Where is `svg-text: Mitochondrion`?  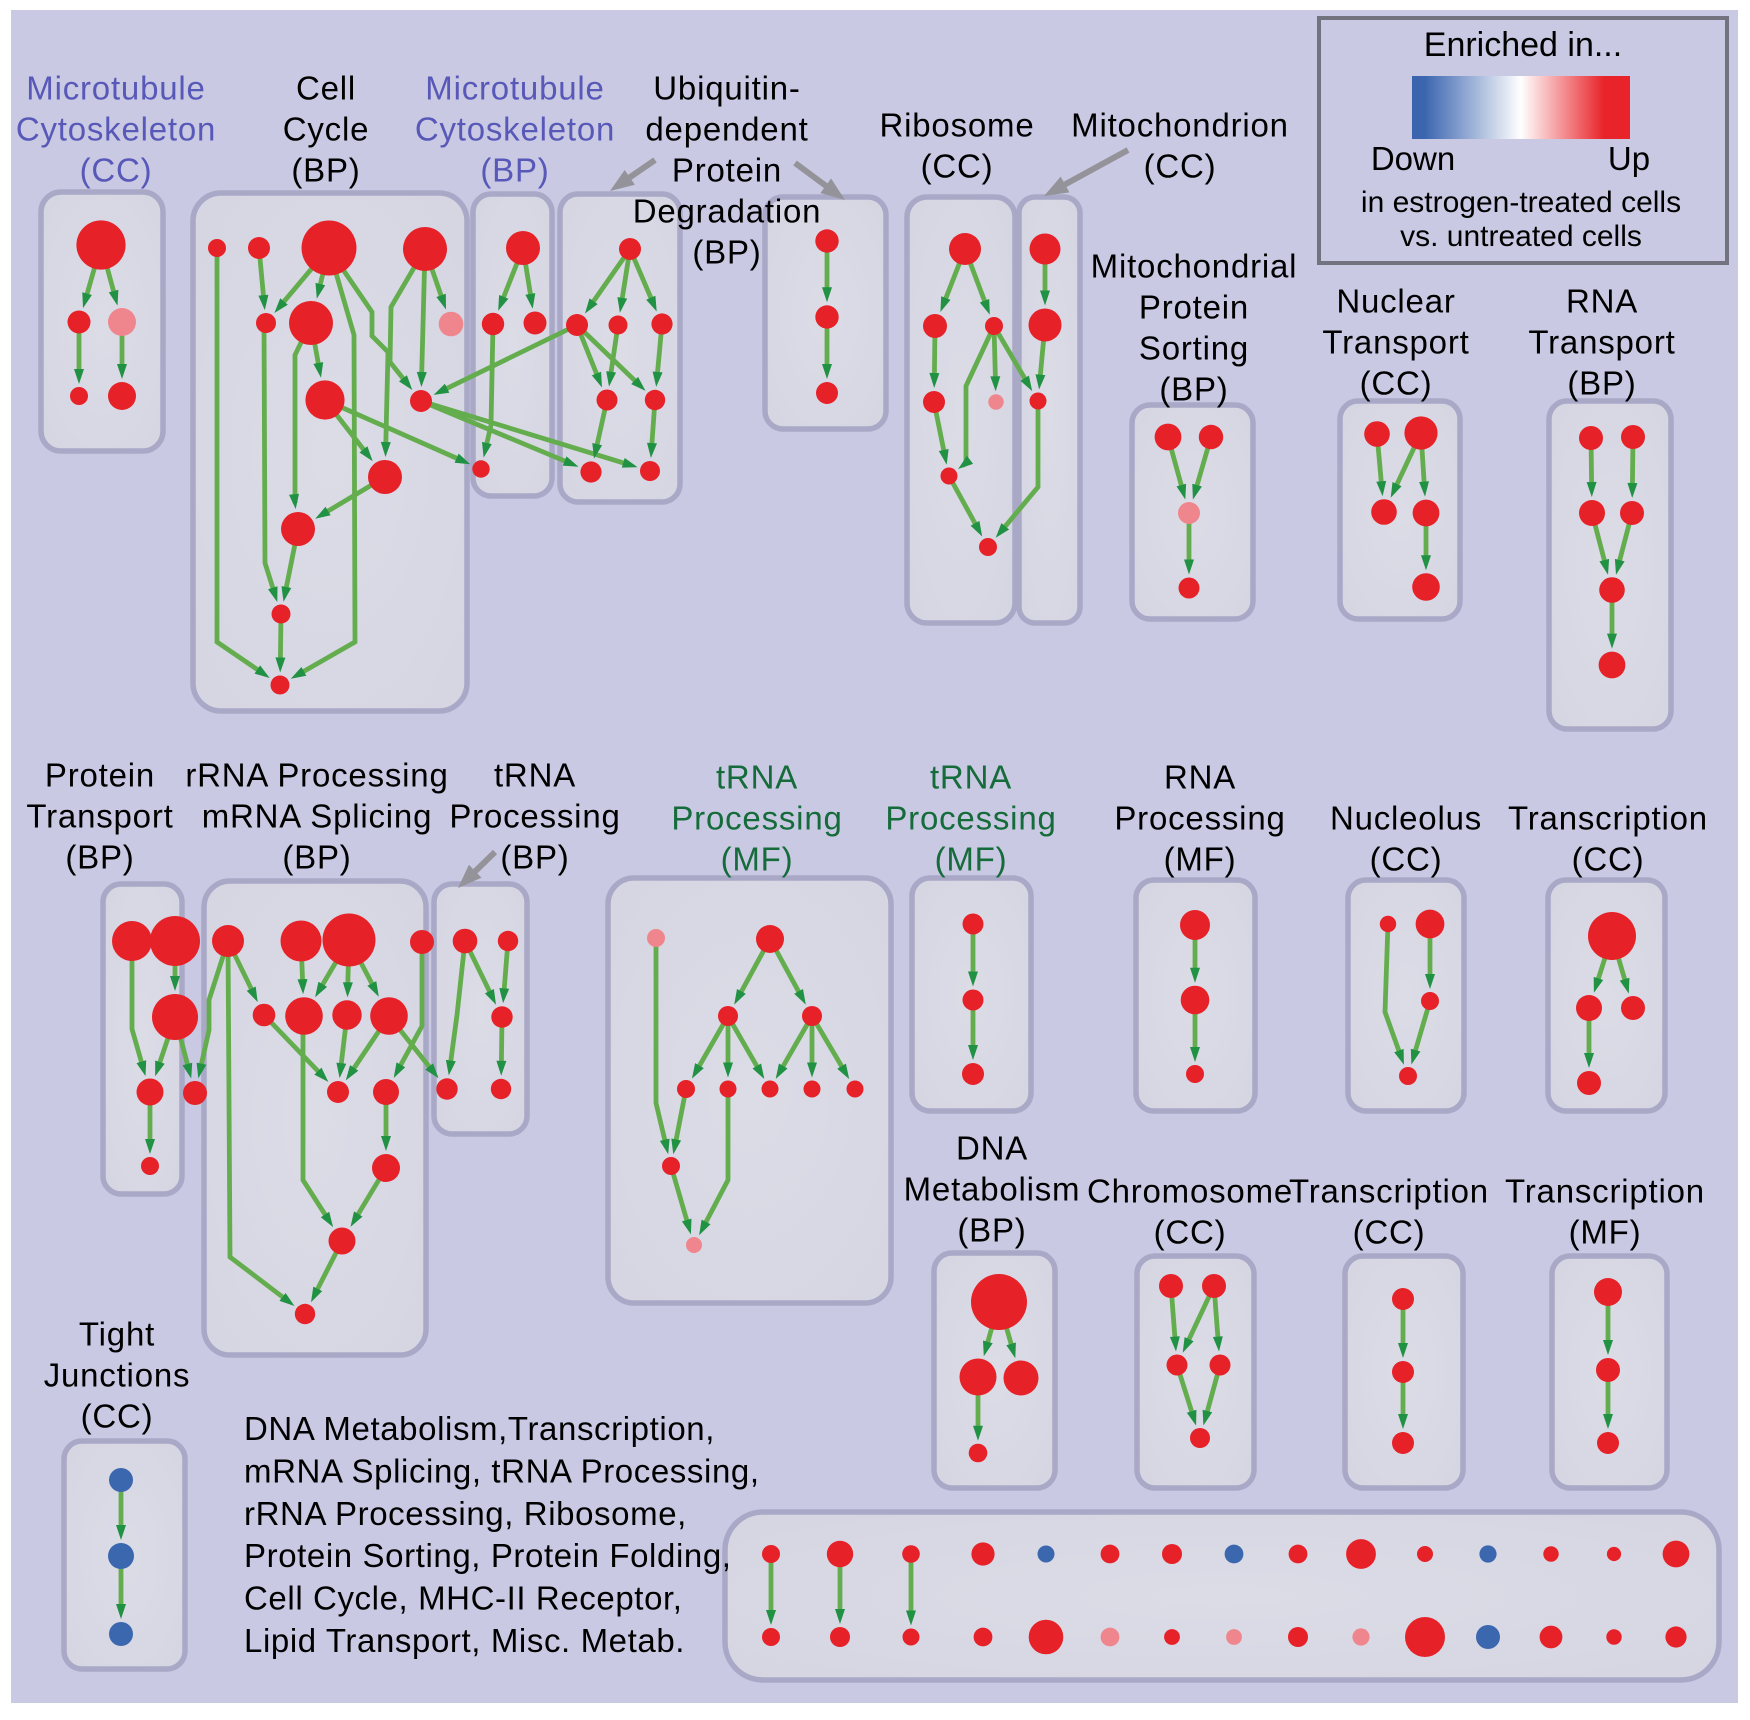
svg-text: Mitochondrion is located at coordinates (1180, 125).